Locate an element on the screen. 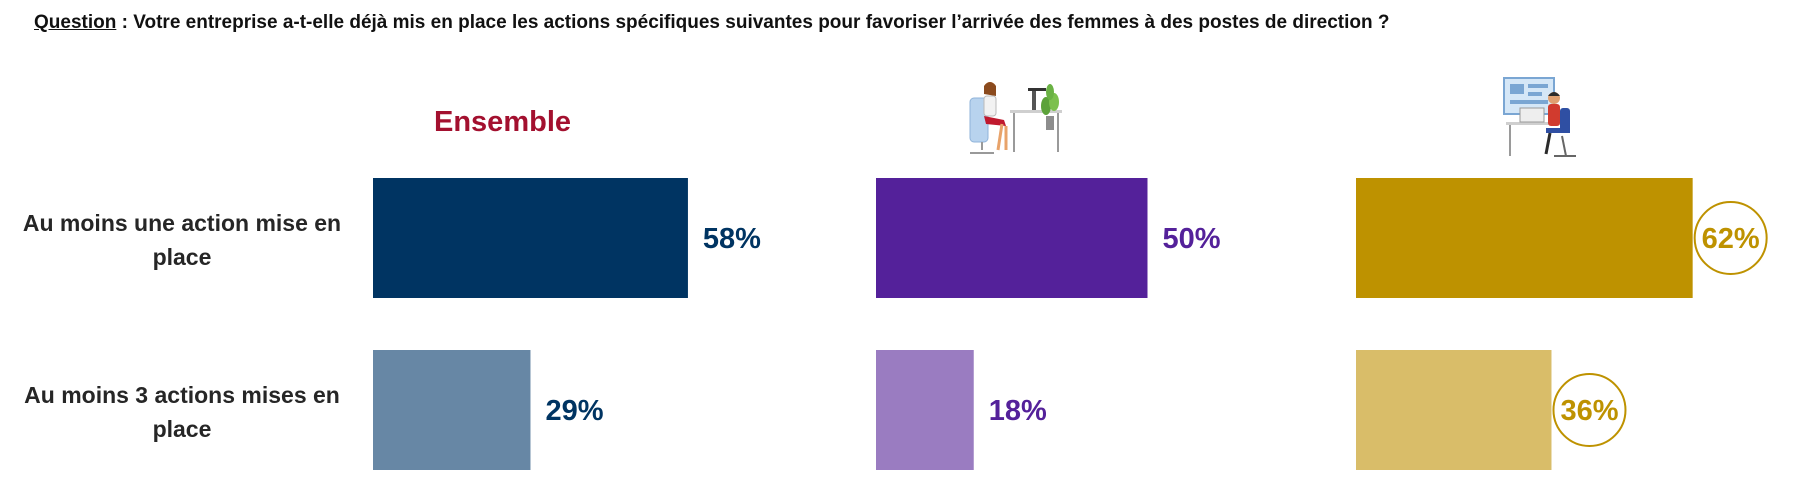 This screenshot has width=1804, height=504. category-label-1: Au moins 3 actions mises en place is located at coordinates (182, 412).